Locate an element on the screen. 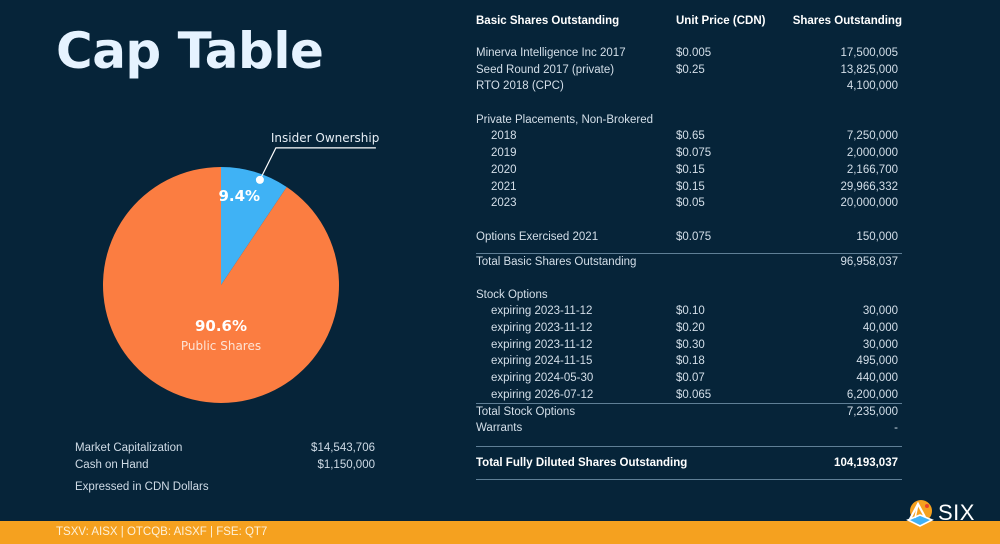 The height and width of the screenshot is (544, 1000). private-placements-label-row: Private Placements, Non-Brokered is located at coordinates (689, 120).